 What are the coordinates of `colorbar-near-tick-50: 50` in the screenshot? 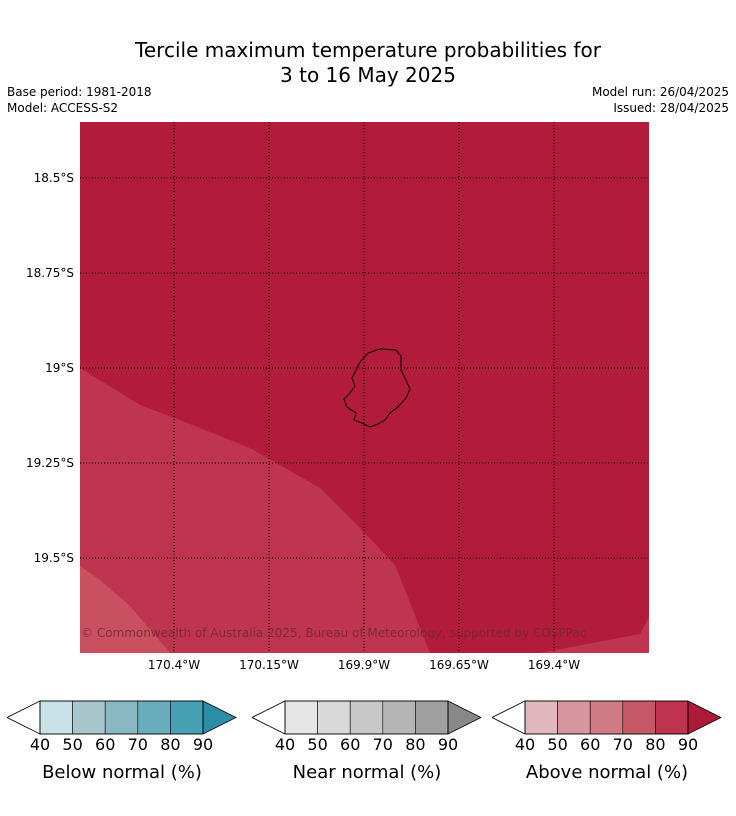 It's located at (317, 744).